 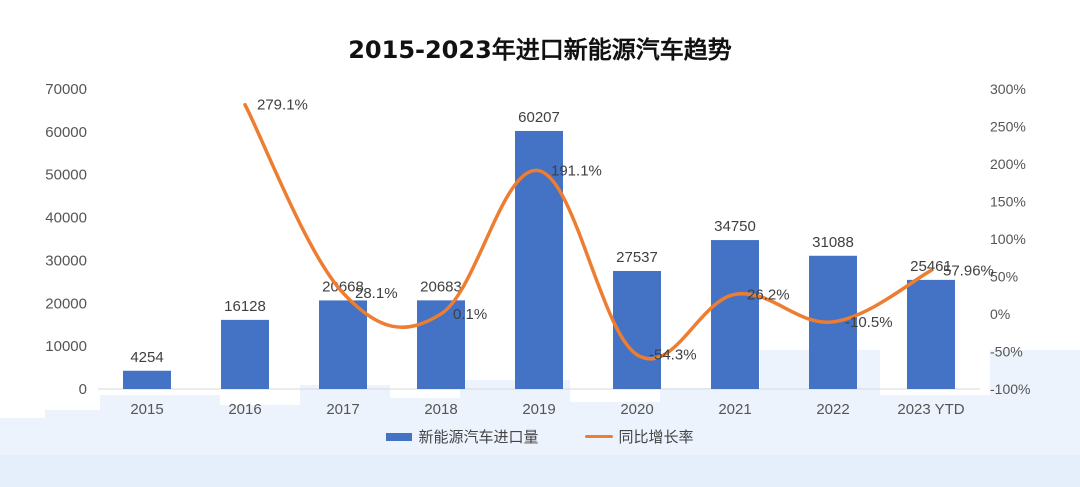 I want to click on y-left-tick-label: 10000, so click(x=66, y=346).